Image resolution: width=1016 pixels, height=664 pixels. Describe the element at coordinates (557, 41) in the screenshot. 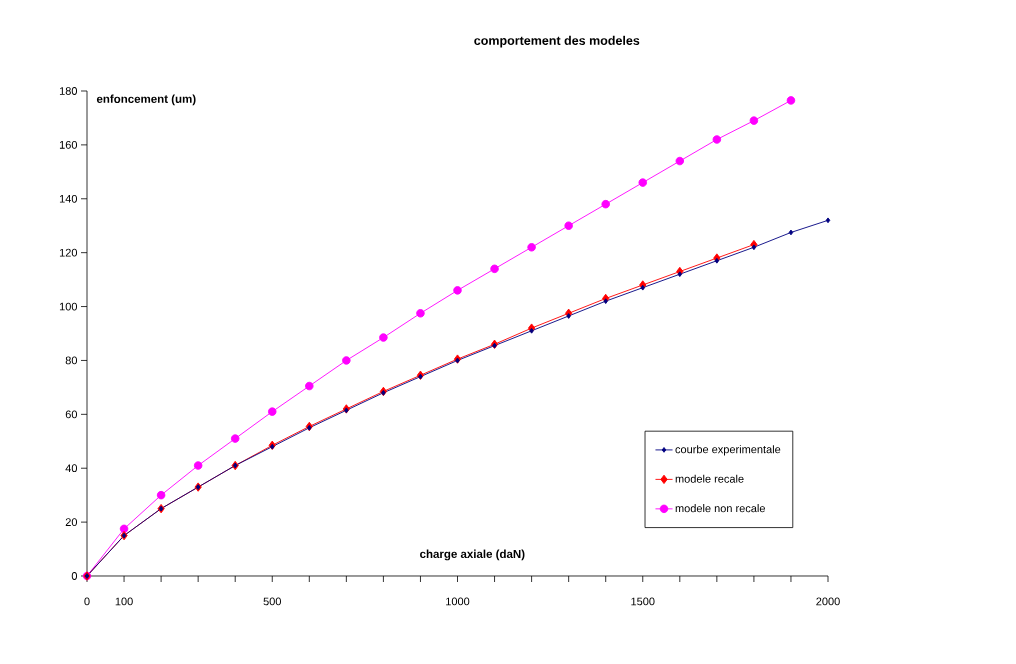

I see `chart-title: comportement des modeles` at that location.